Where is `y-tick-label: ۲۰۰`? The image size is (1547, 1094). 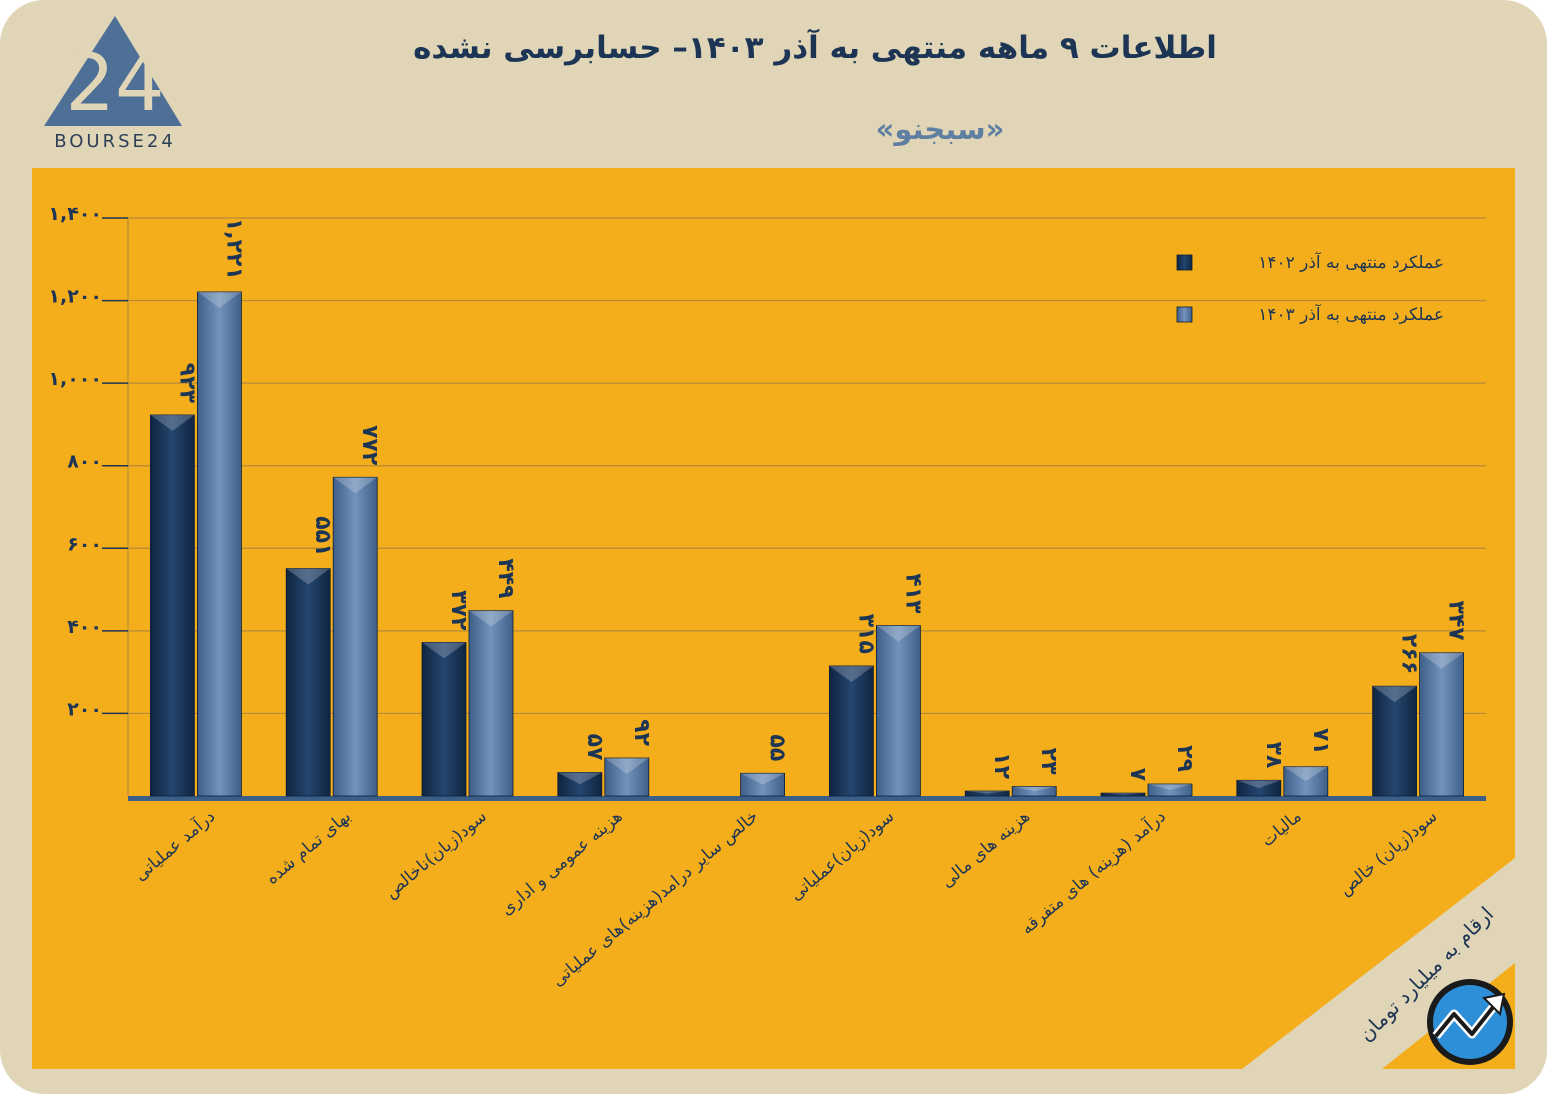
y-tick-label: ۲۰۰ is located at coordinates (84, 709).